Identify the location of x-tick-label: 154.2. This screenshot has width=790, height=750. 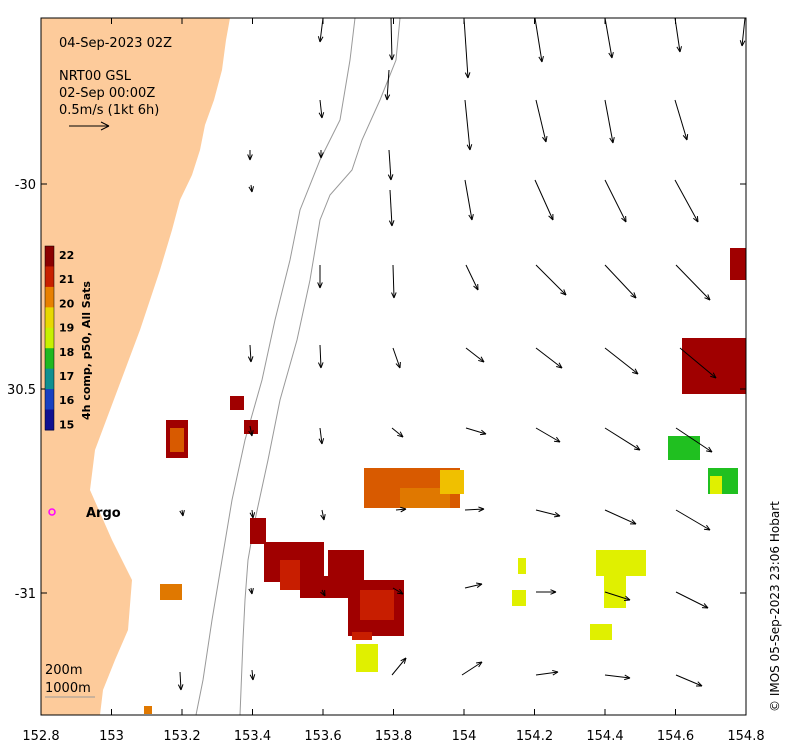
(534, 736).